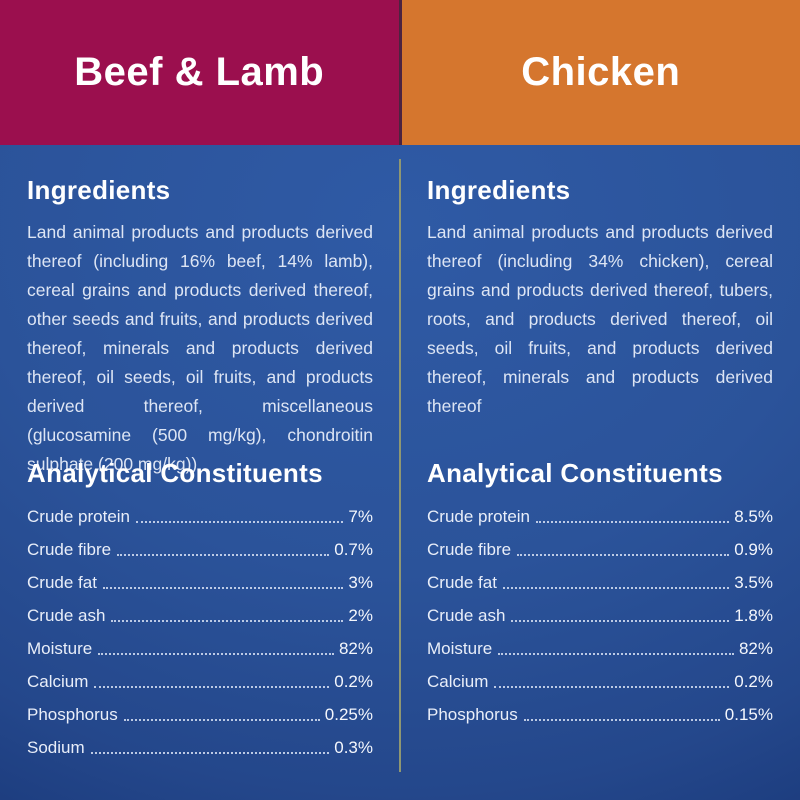  I want to click on constituent-value: 1.8%, so click(753, 615).